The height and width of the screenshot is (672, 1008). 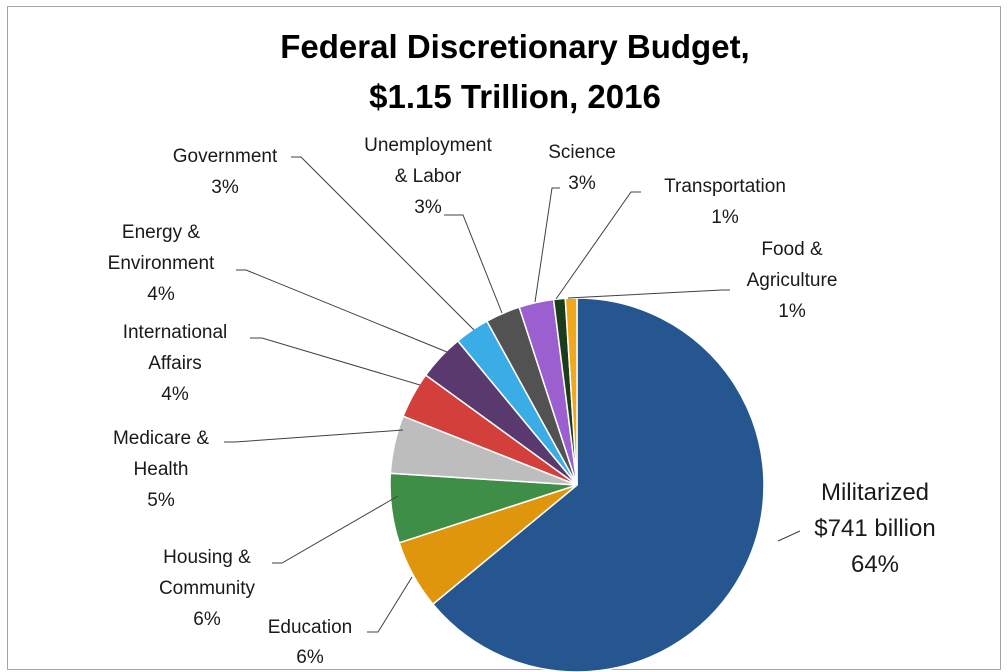 What do you see at coordinates (161, 294) in the screenshot?
I see `slice-label-5-line-2: 4%` at bounding box center [161, 294].